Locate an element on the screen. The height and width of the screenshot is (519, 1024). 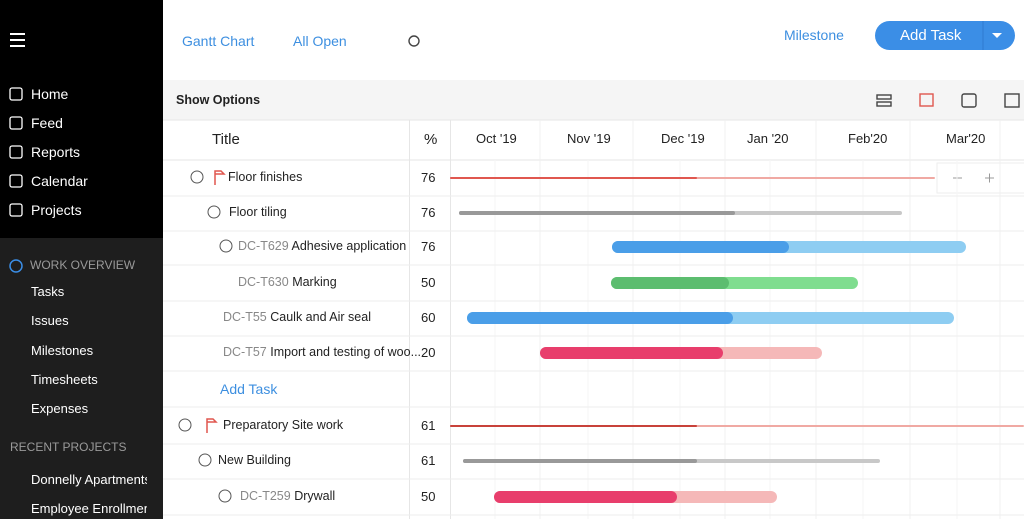
month-label: Feb'20 is located at coordinates (868, 138).